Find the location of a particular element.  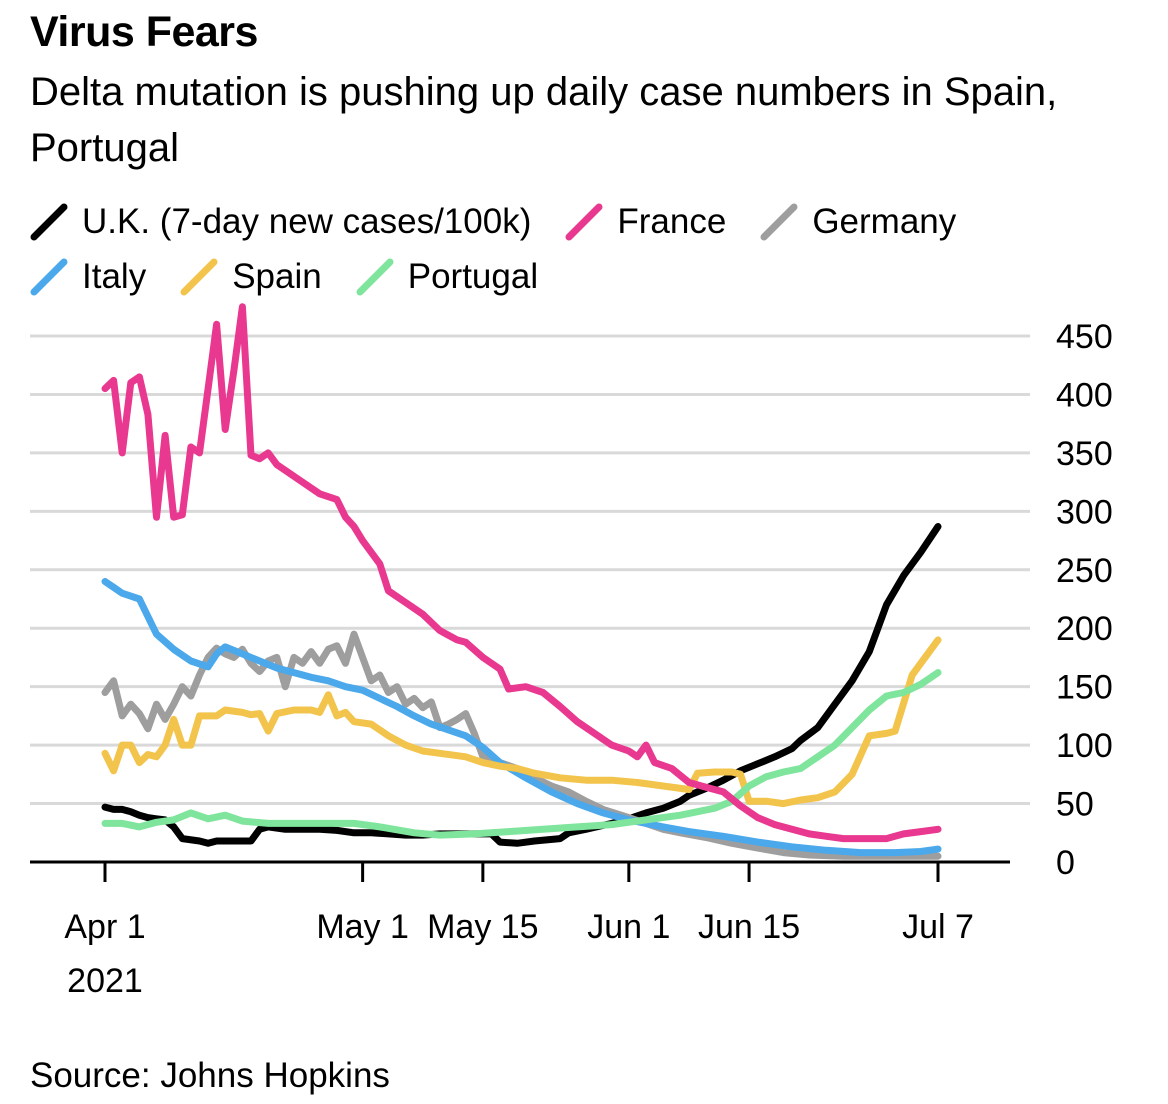

legend-row-2: Italy Spain Portugal is located at coordinates (580, 276).